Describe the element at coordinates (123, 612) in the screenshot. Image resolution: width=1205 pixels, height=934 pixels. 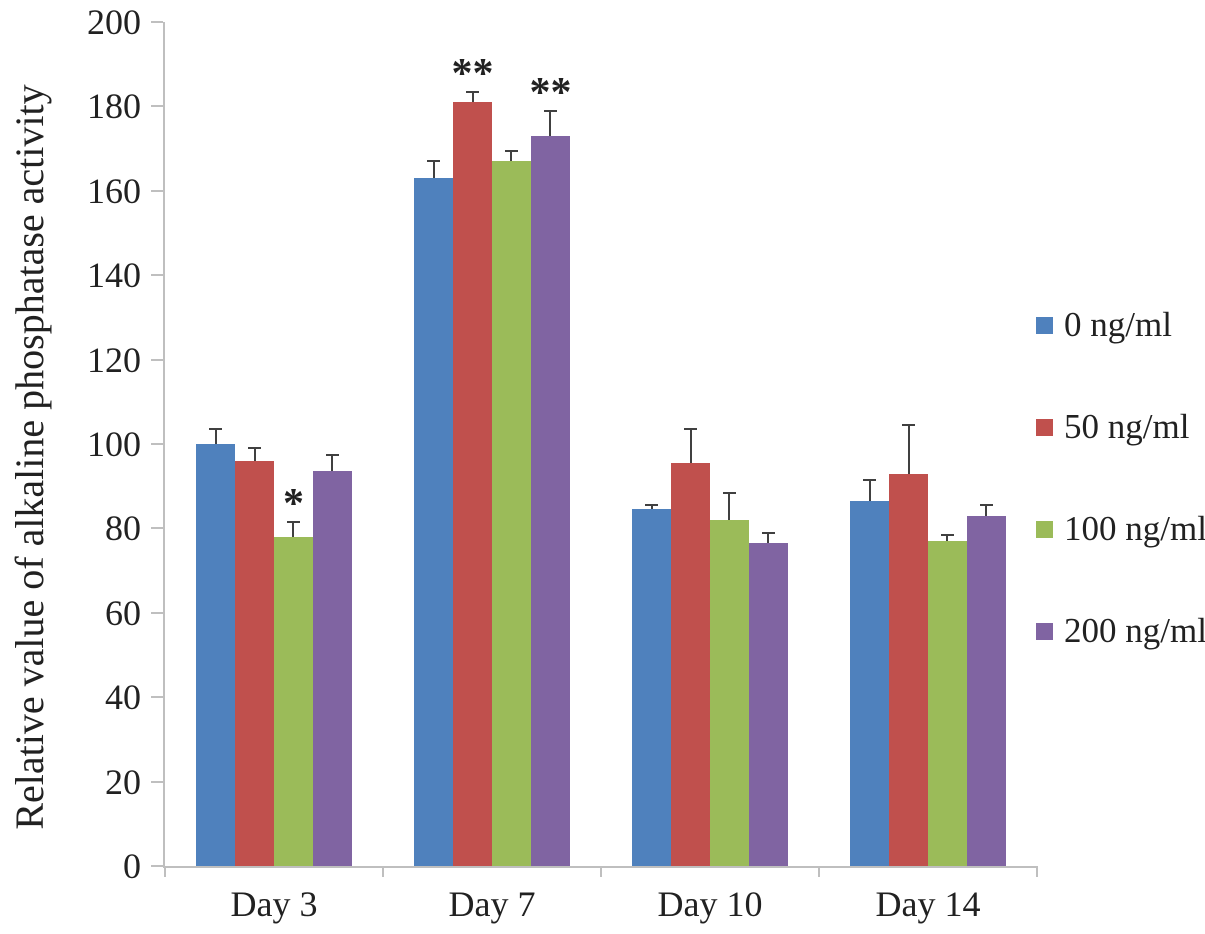
I see `y-axis-tick-label: 60` at that location.